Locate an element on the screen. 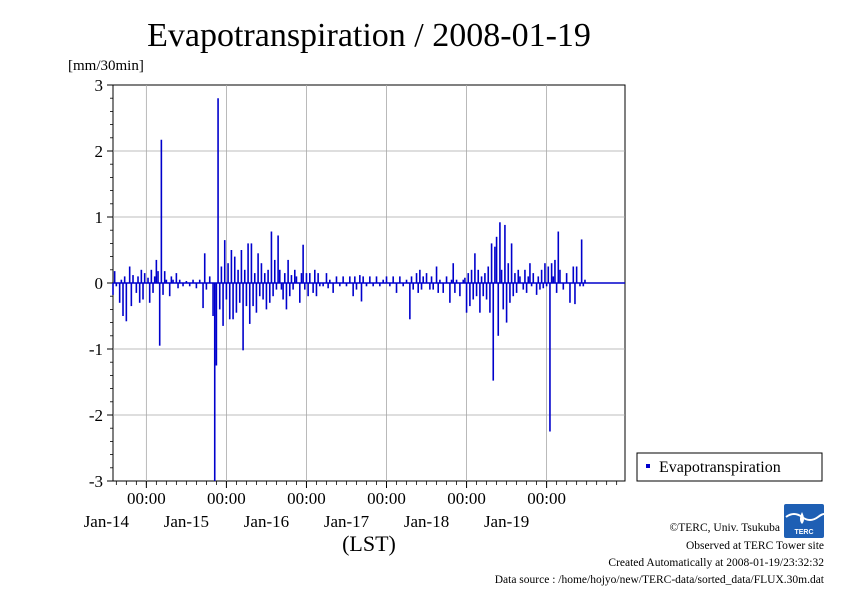  legend-marker is located at coordinates (648, 466).